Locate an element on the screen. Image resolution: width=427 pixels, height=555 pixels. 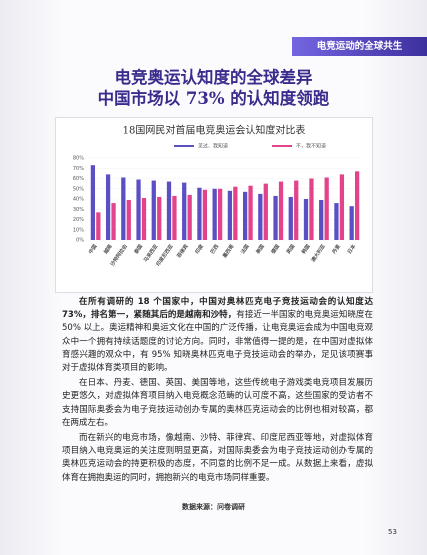
x-tick-label: 英国 is located at coordinates (290, 249).